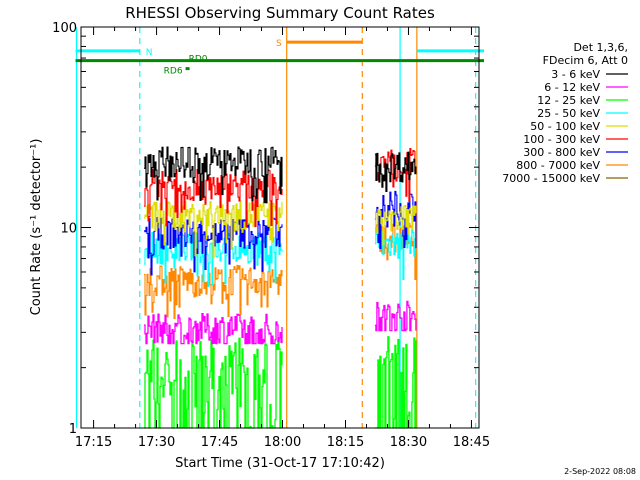 The width and height of the screenshot is (640, 480). What do you see at coordinates (73, 429) in the screenshot?
I see `y-tick-label-0: 1` at bounding box center [73, 429].